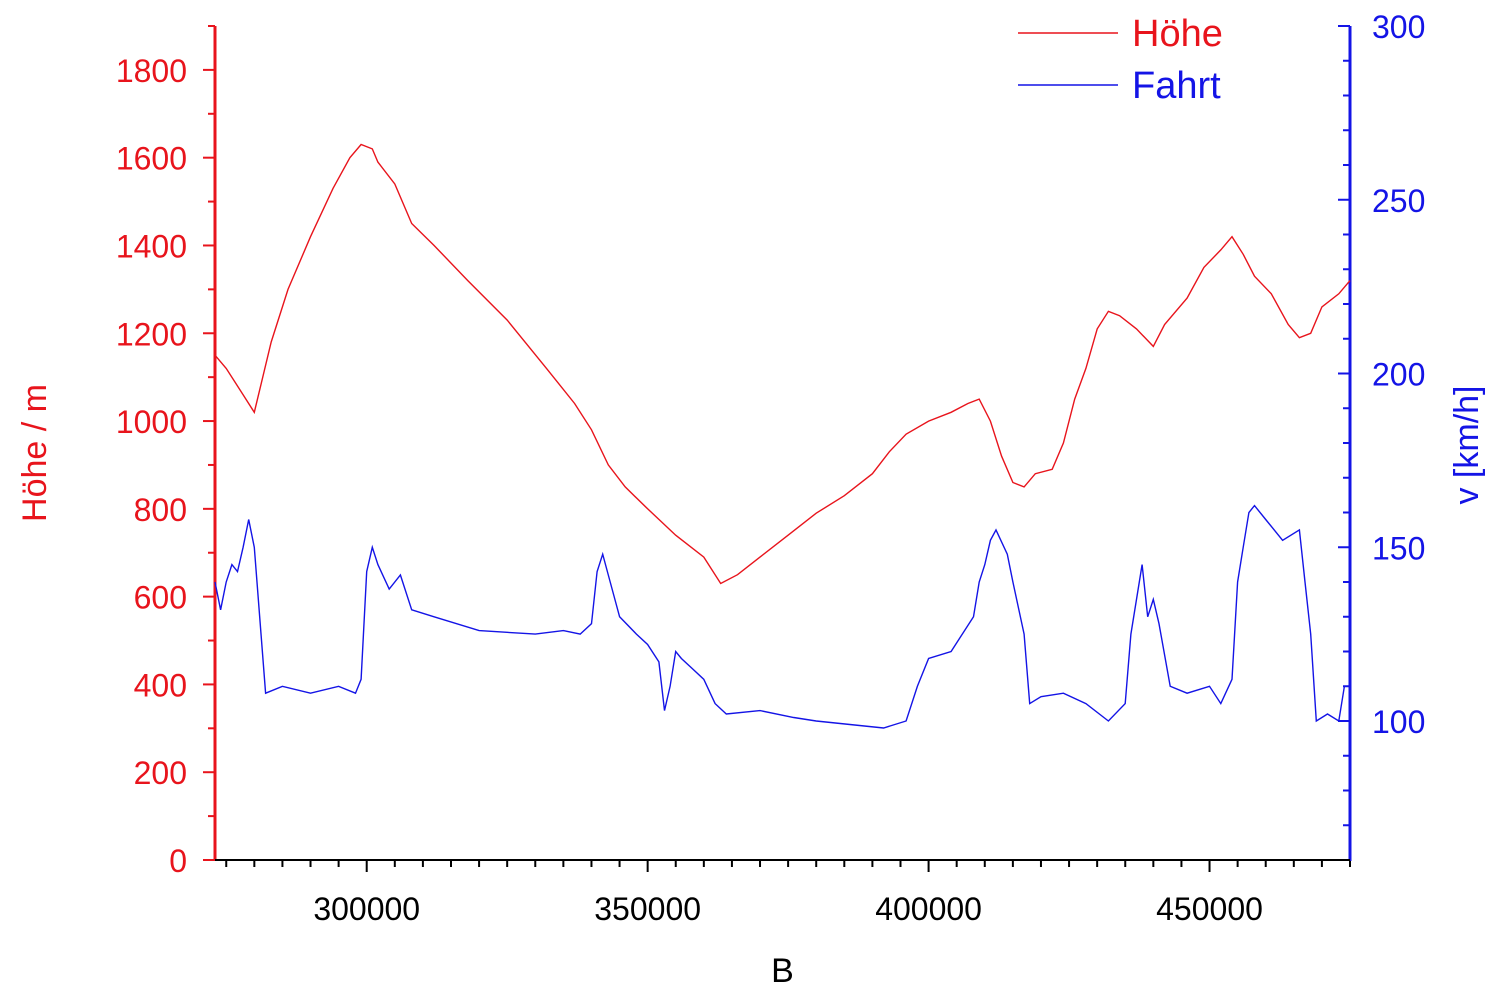 The height and width of the screenshot is (989, 1492). Describe the element at coordinates (1177, 34) in the screenshot. I see `legend-label-hoehe: Höhe` at that location.